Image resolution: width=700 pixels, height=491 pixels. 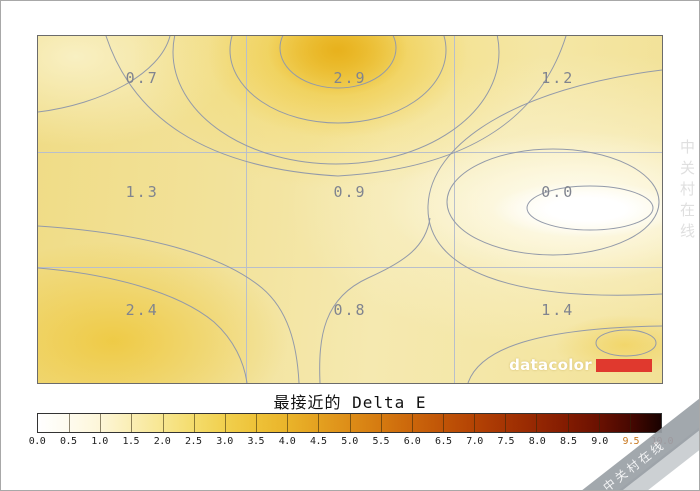 What do you see at coordinates (256, 441) in the screenshot?
I see `colorbar-tick-label: 3.5` at bounding box center [256, 441].